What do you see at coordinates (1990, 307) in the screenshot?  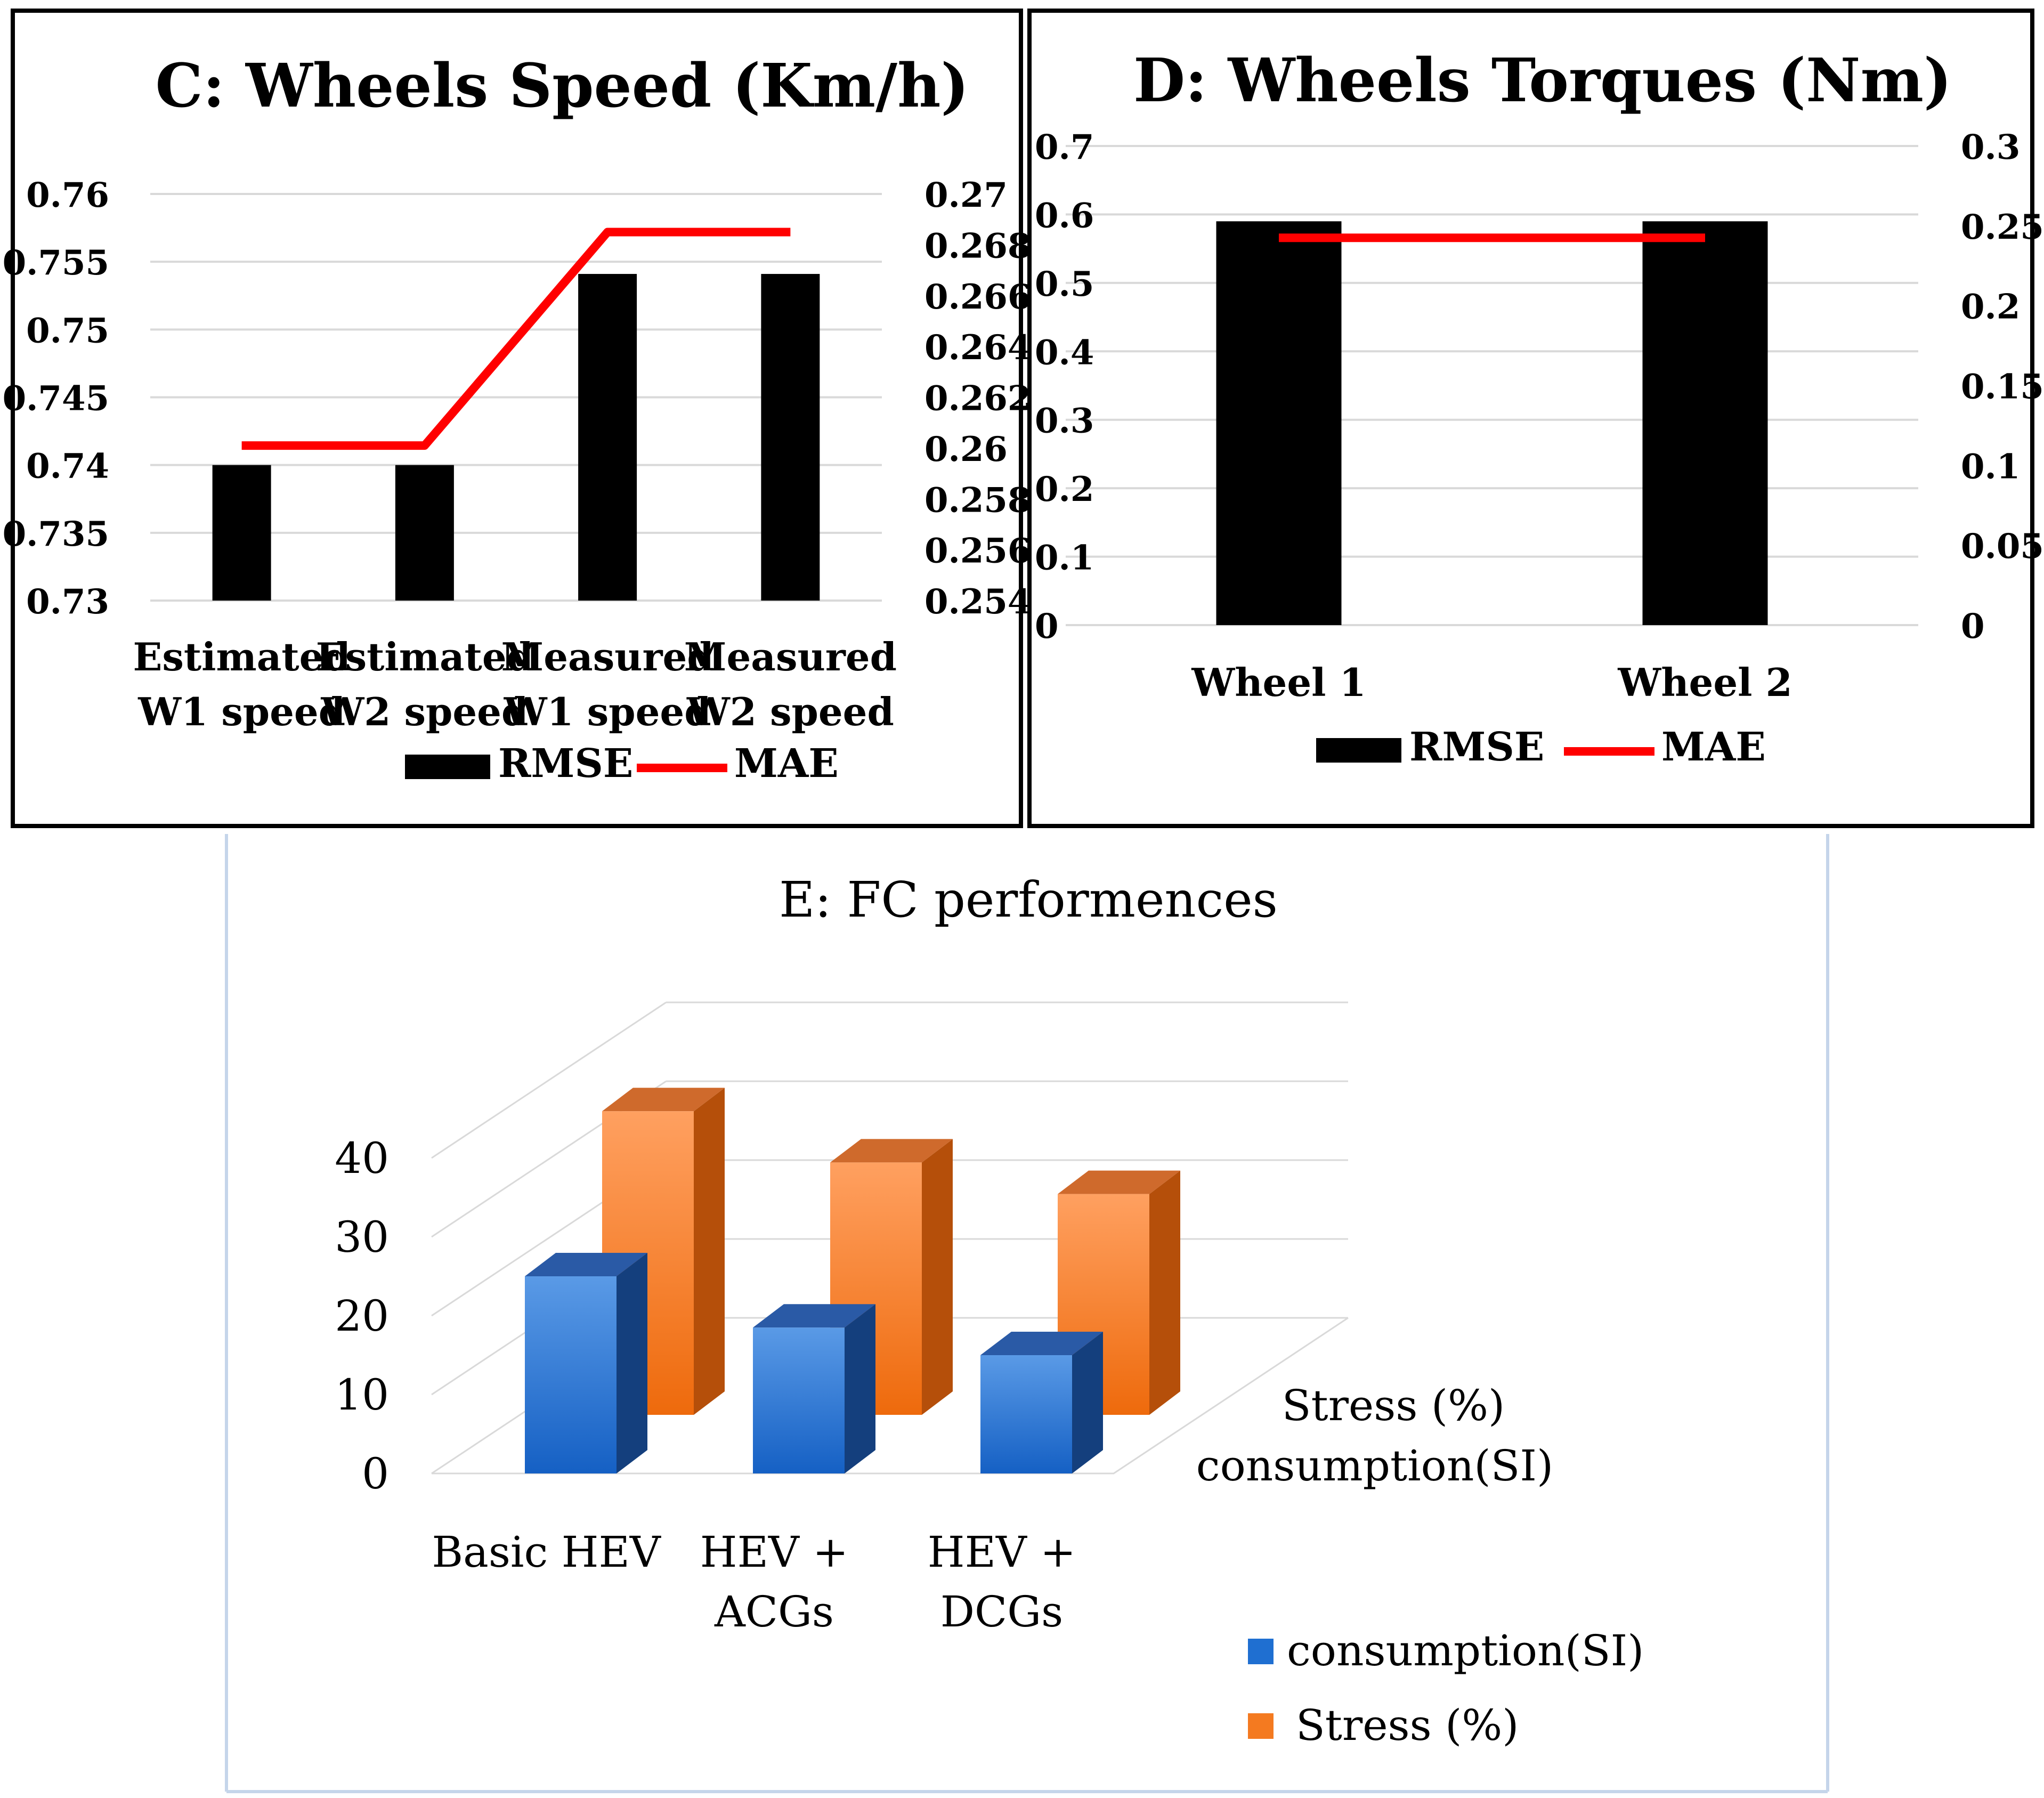 I see `right-tick-label: 0.2` at bounding box center [1990, 307].